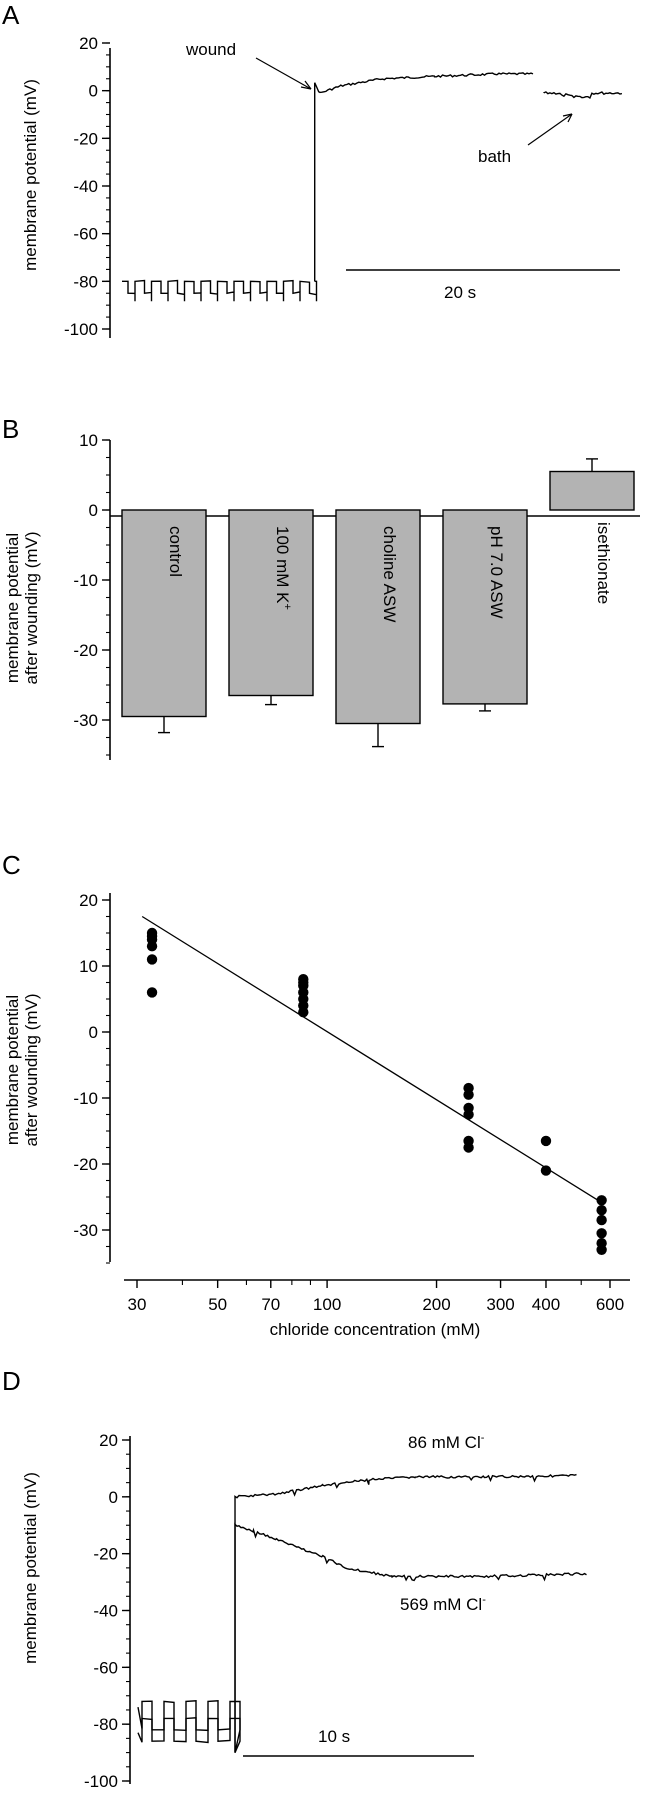 Image resolution: width=653 pixels, height=1800 pixels. I want to click on bar-label-superscript: +, so click(287, 606).